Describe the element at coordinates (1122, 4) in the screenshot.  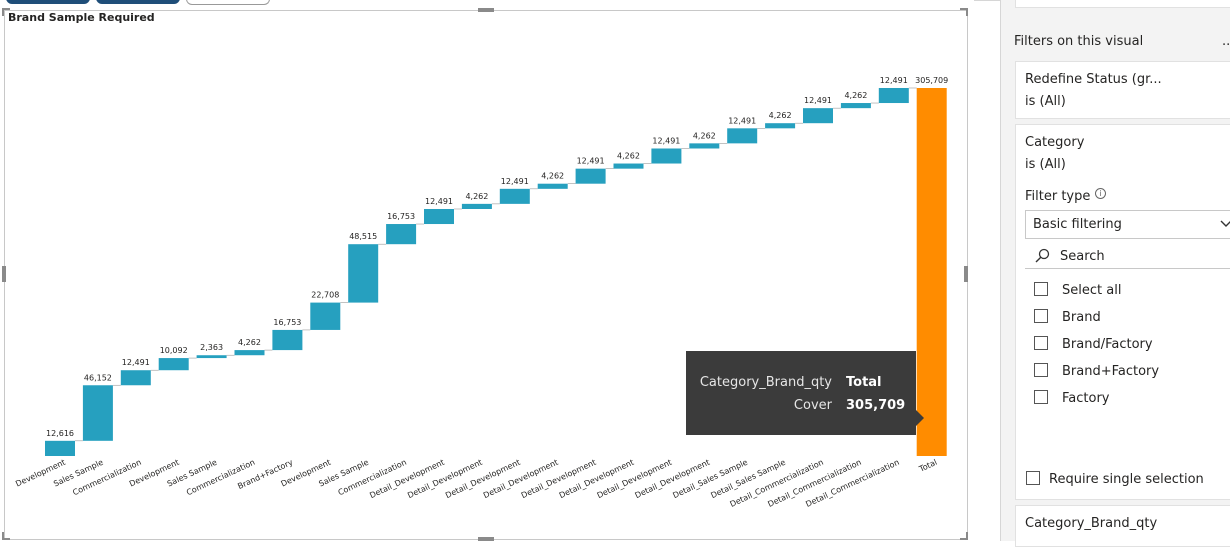
I see `pane-top-box` at that location.